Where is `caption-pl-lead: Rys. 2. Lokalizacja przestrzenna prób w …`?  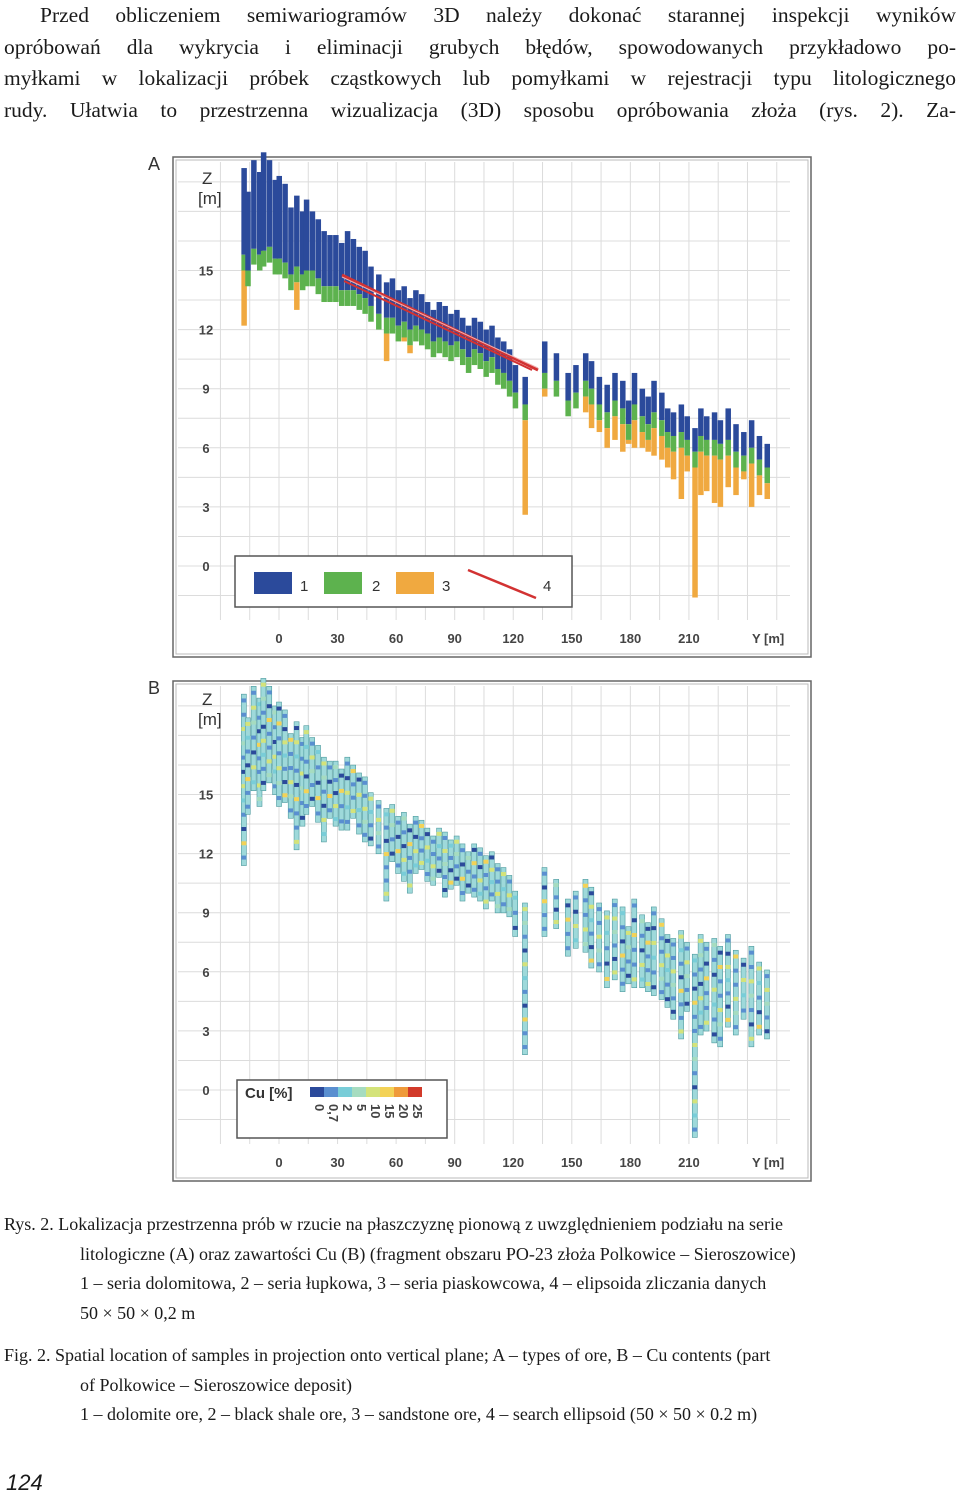 caption-pl-lead: Rys. 2. Lokalizacja przestrzenna prób w … is located at coordinates (393, 1224).